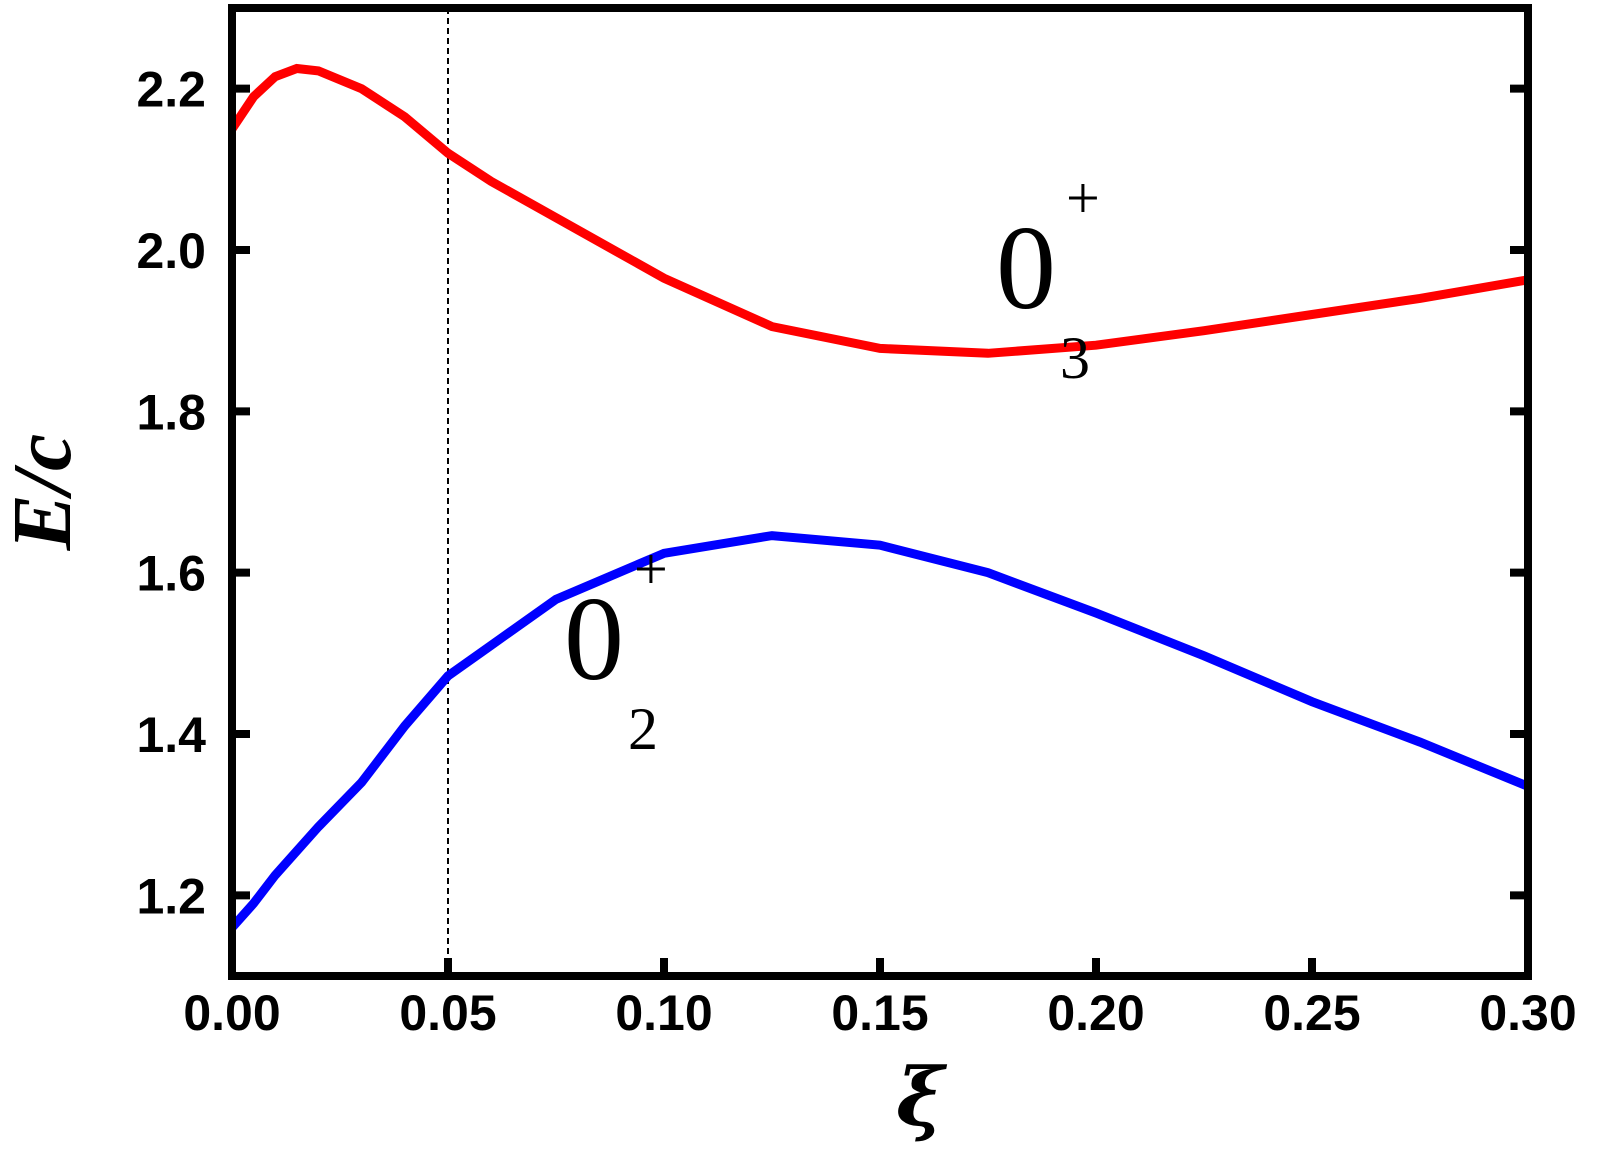 This screenshot has width=1598, height=1153. What do you see at coordinates (171, 90) in the screenshot?
I see `y-tick-label: 2.2` at bounding box center [171, 90].